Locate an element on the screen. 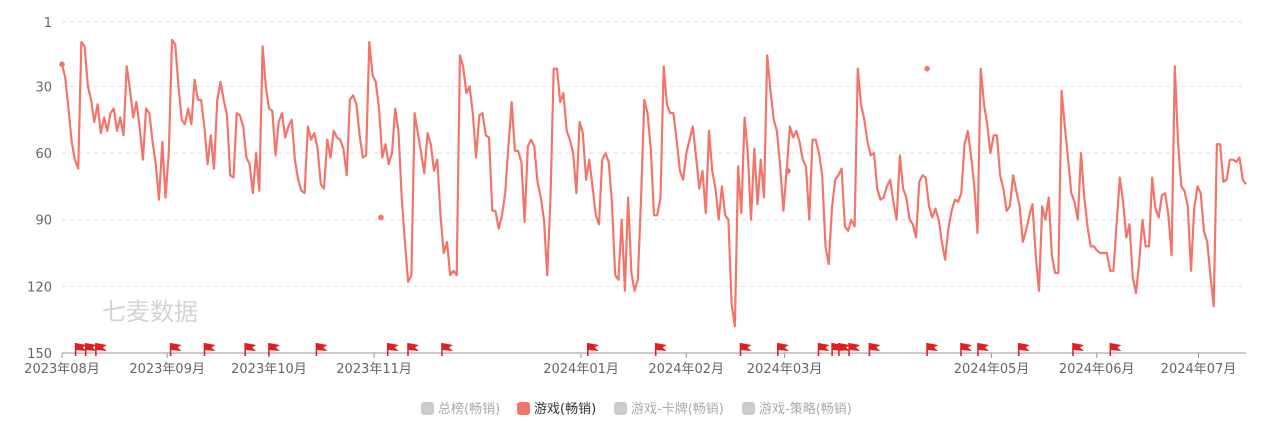 The width and height of the screenshot is (1280, 445). y-tick-label: 90 is located at coordinates (43, 221).